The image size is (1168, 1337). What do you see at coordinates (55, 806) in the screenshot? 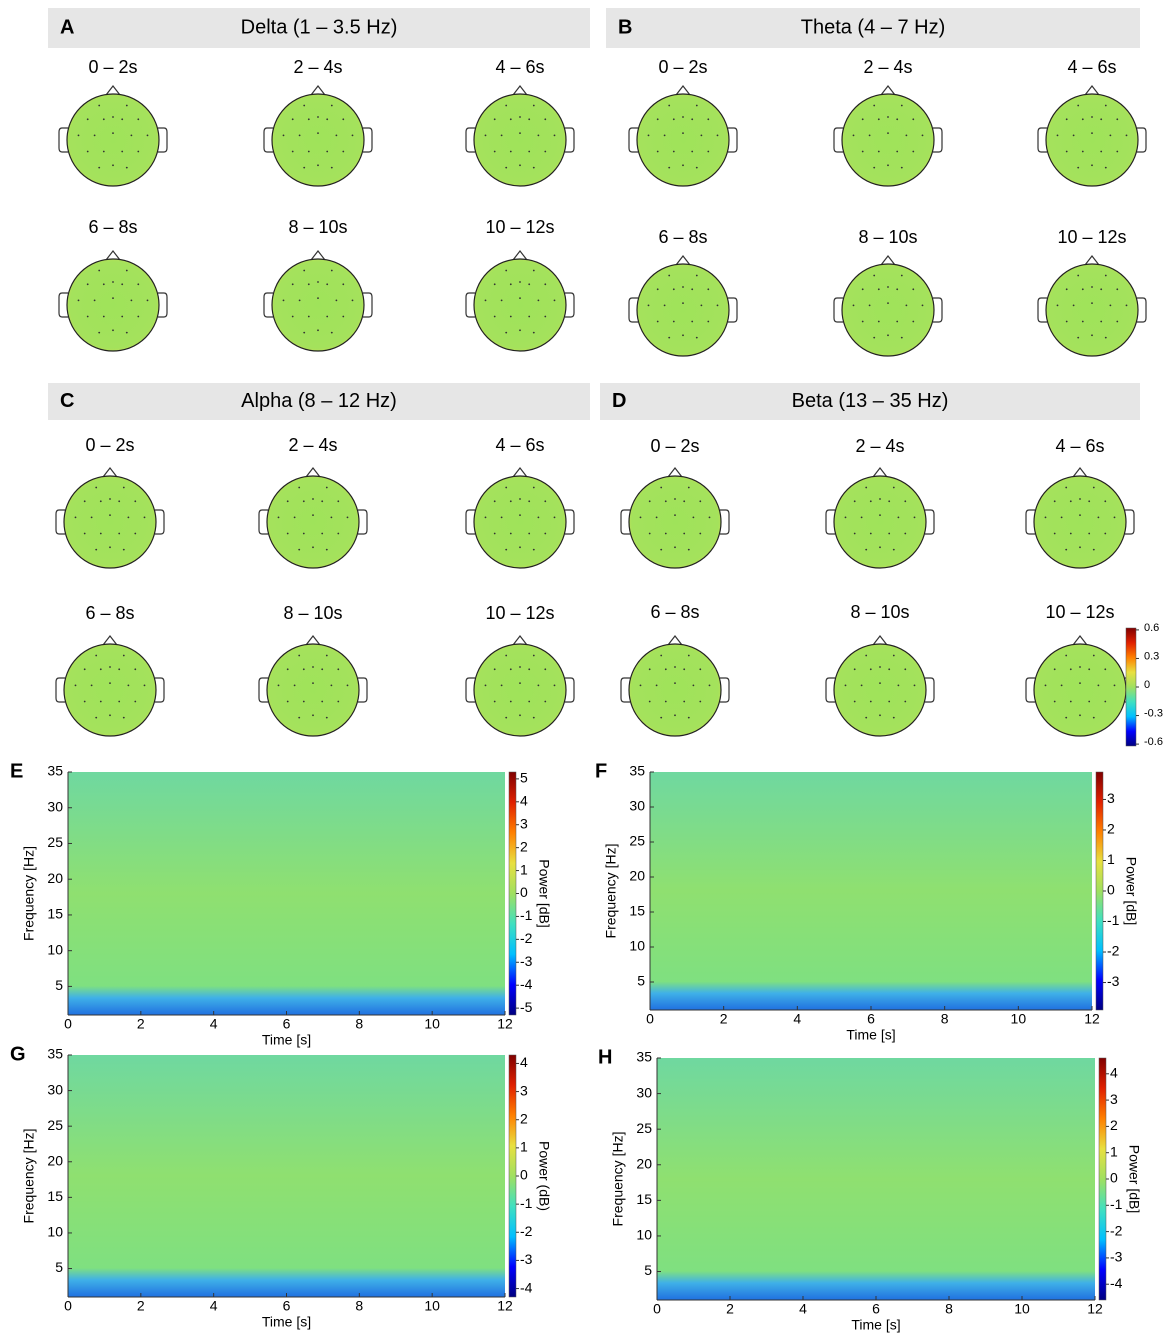
I see `y-tick-label: 30` at bounding box center [55, 806].